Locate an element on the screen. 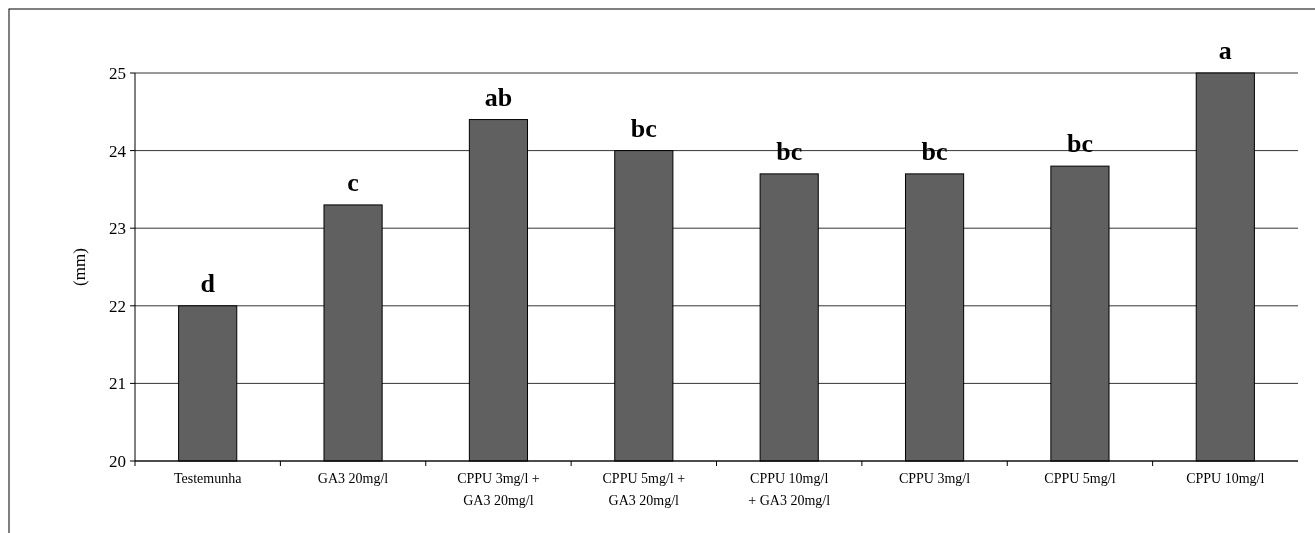 This screenshot has height=533, width=1315. x-tick-label: CPPU 5mg/l is located at coordinates (1080, 478).